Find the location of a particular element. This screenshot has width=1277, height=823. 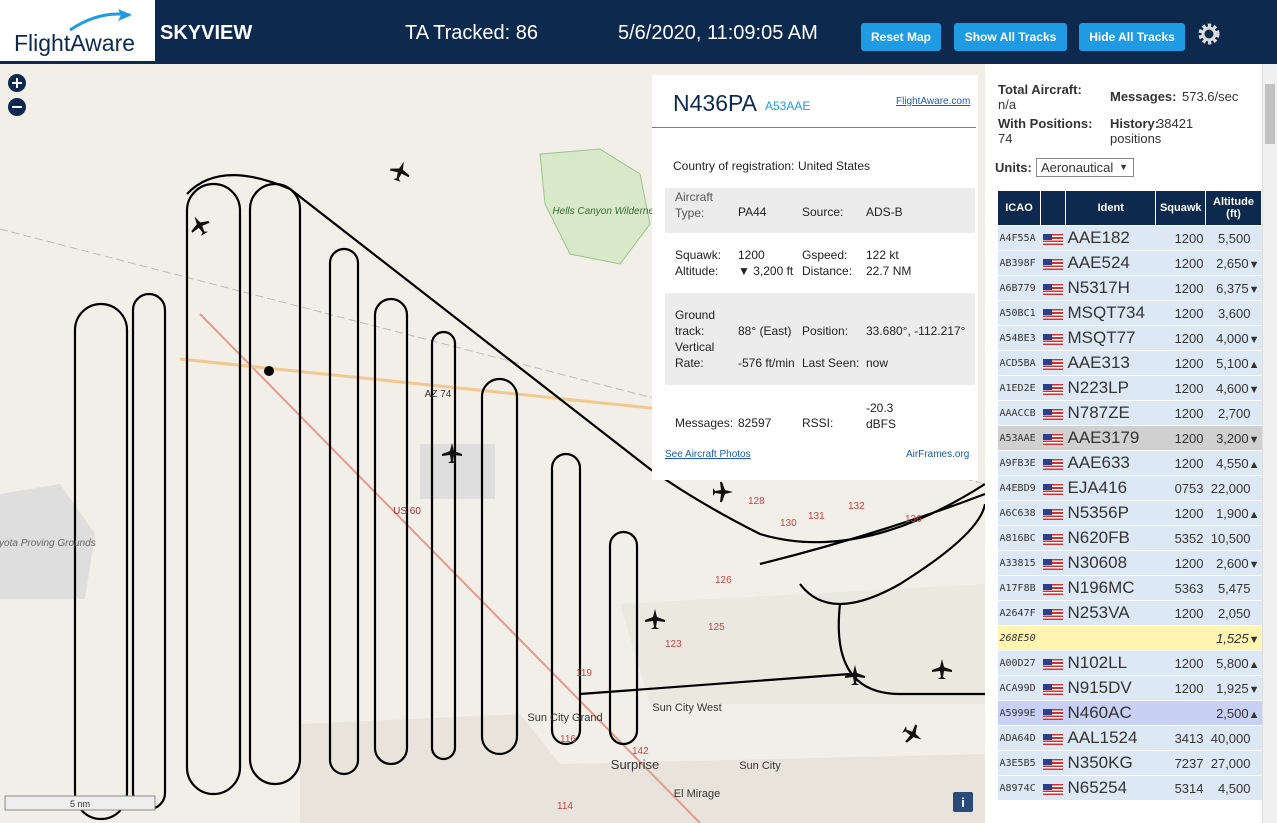

ident: AAL1524 is located at coordinates (1102, 737).